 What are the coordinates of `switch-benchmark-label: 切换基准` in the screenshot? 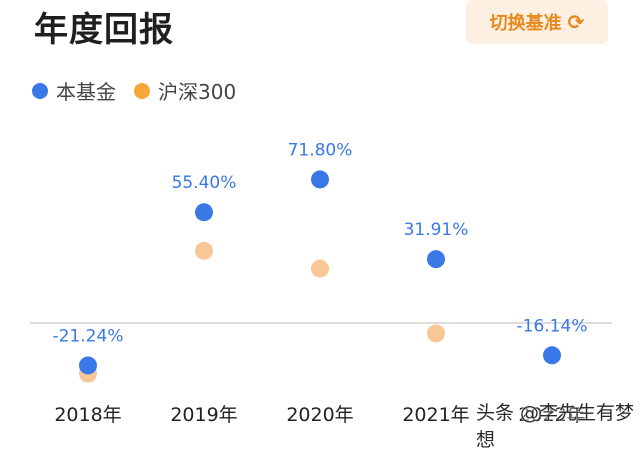 It's located at (525, 23).